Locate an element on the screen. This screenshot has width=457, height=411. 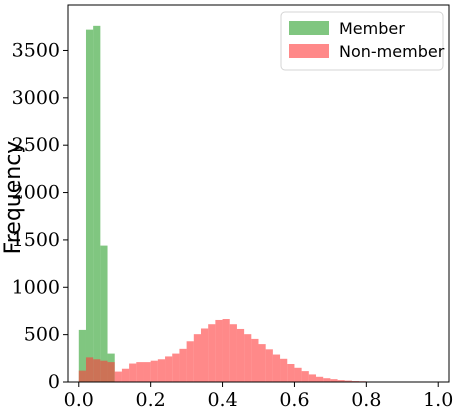
y-tick-label: 2500 is located at coordinates (36, 145).